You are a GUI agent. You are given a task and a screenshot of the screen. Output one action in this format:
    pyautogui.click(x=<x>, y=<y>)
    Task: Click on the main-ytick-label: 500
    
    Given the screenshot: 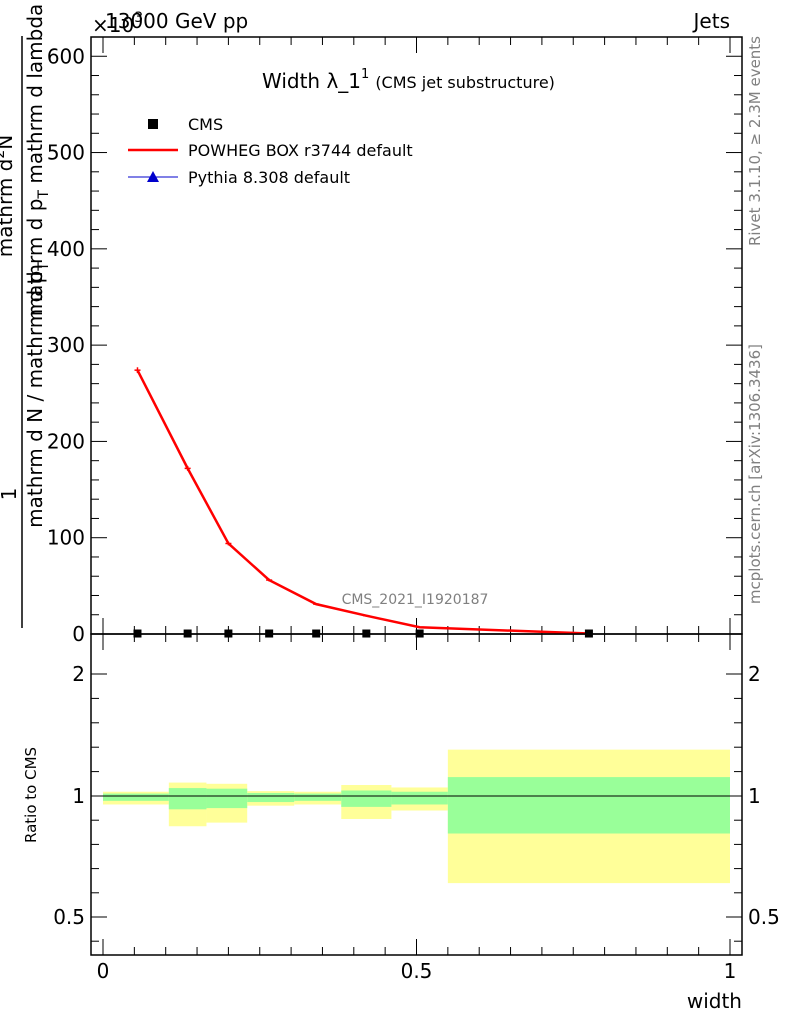 What is the action you would take?
    pyautogui.click(x=66, y=153)
    